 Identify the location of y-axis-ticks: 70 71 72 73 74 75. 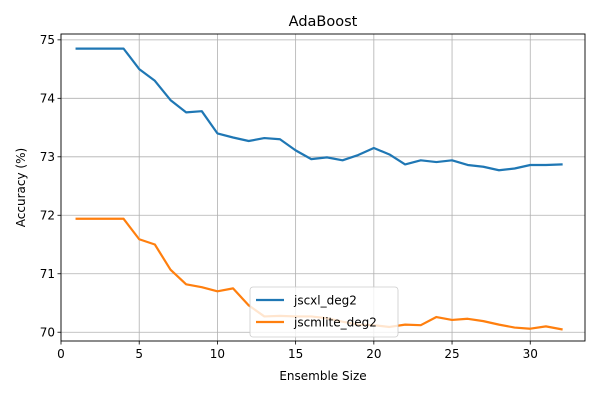
(50, 186).